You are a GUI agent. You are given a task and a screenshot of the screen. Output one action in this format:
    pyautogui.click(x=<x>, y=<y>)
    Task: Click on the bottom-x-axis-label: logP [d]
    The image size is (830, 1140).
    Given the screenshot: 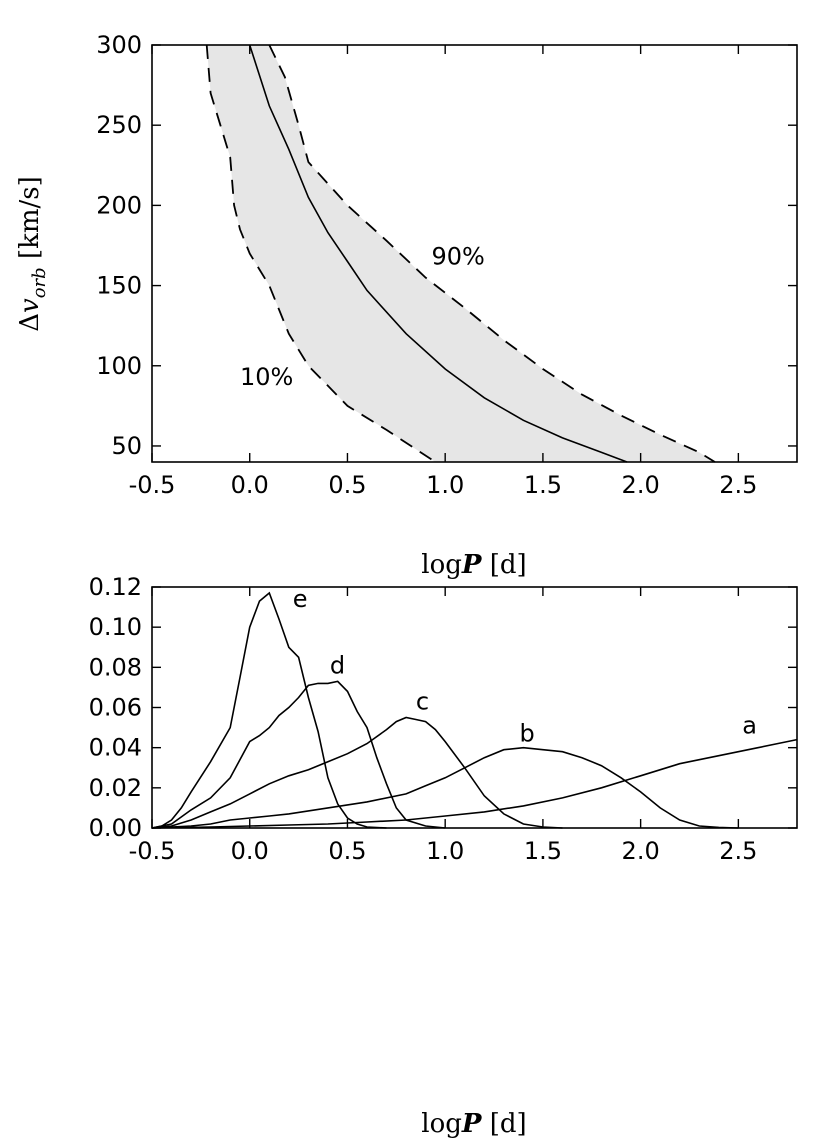 What is the action you would take?
    pyautogui.click(x=473, y=1124)
    